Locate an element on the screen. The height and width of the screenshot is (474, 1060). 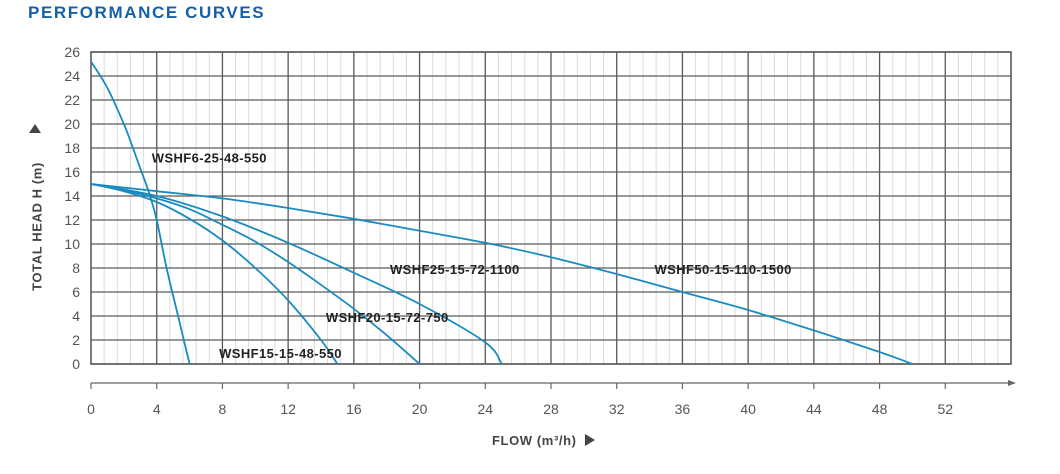
y-axis-label: TOTAL HEAD H (m) is located at coordinates (37, 226).